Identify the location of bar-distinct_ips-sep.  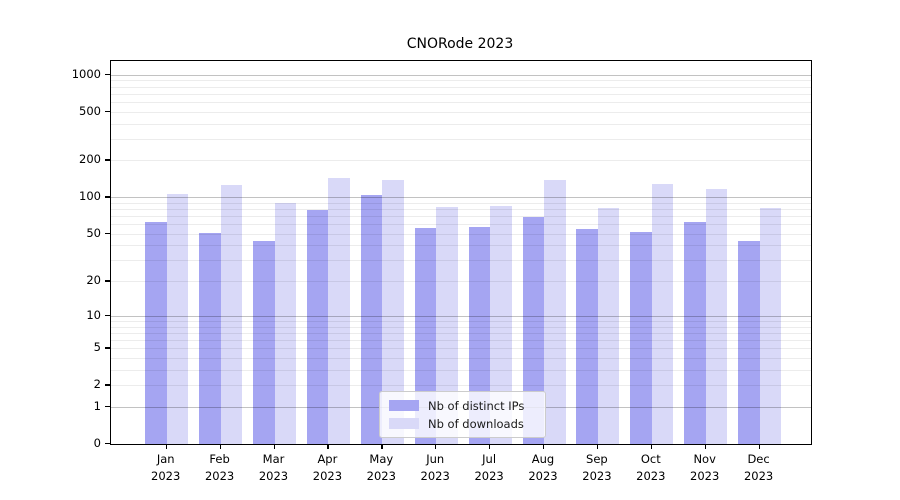
(587, 336).